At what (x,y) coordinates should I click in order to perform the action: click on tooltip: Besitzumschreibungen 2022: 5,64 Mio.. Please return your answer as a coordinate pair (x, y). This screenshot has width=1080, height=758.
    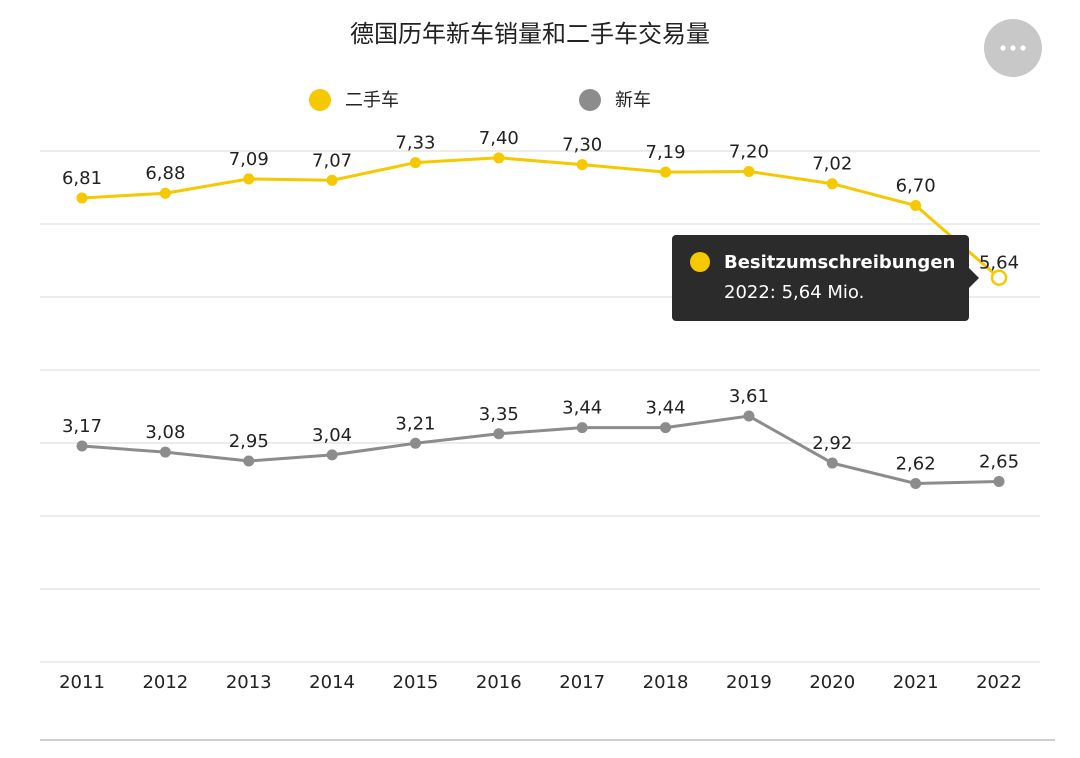
    Looking at the image, I should click on (825, 278).